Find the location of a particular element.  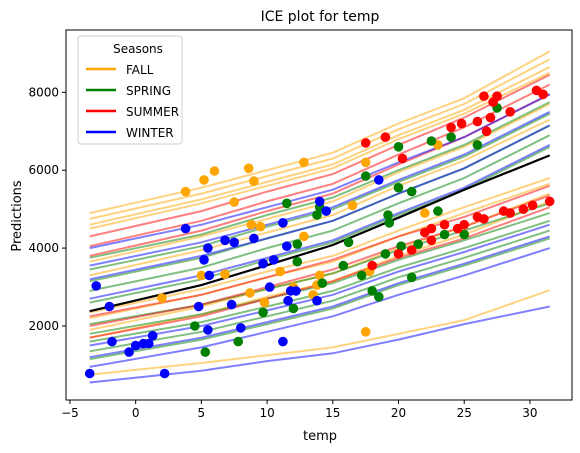

y-tick-label: 6000 is located at coordinates (43, 170).